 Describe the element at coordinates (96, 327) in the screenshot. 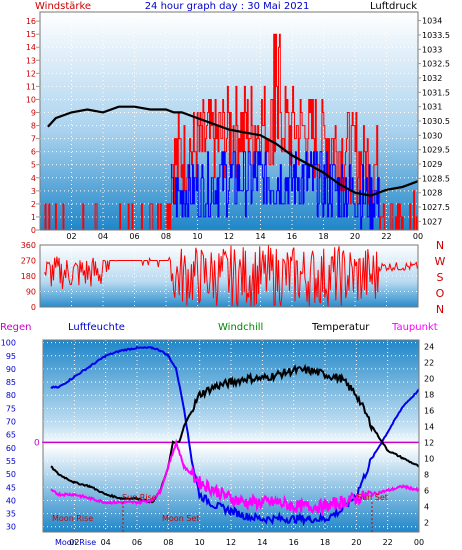

I see `legend-luftfeuchte: Luftfeuchte` at that location.